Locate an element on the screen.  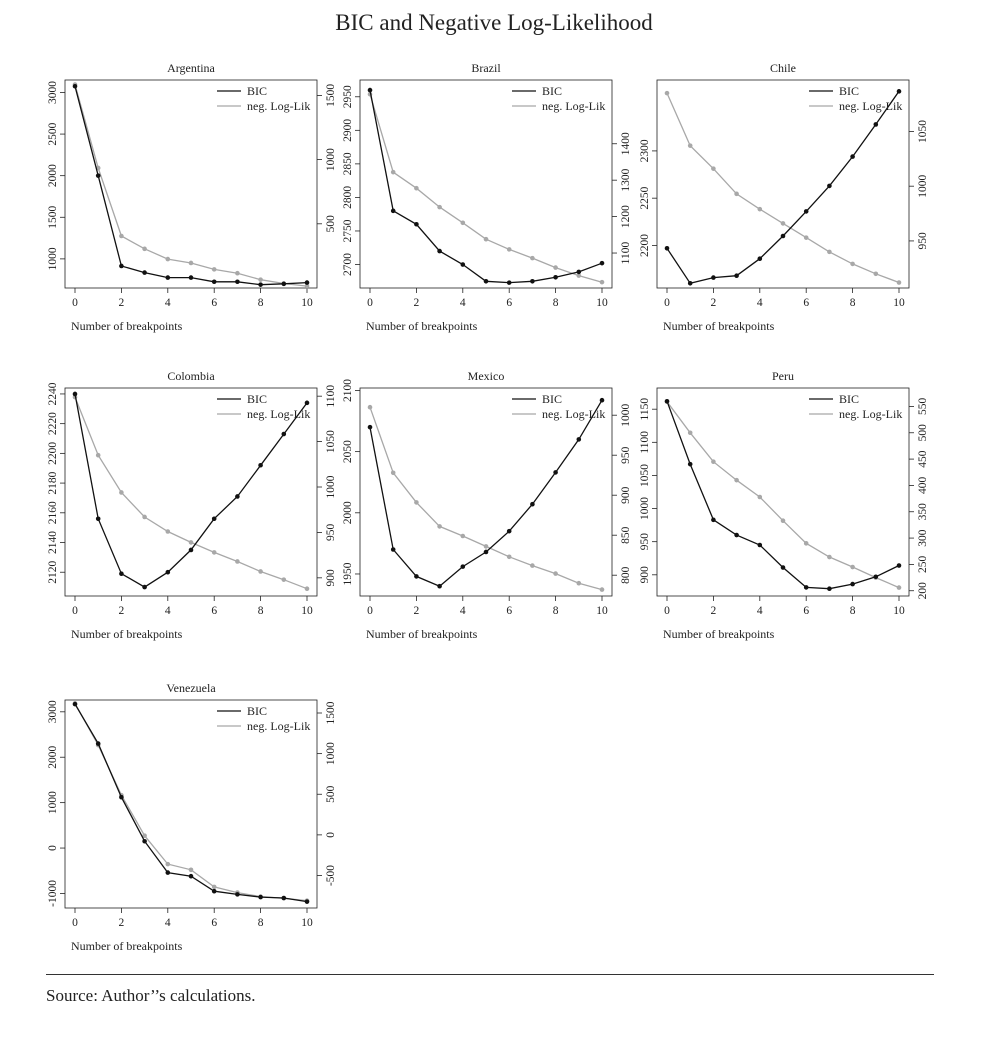
y-left-tick-label: 2800 is located at coordinates (348, 197).